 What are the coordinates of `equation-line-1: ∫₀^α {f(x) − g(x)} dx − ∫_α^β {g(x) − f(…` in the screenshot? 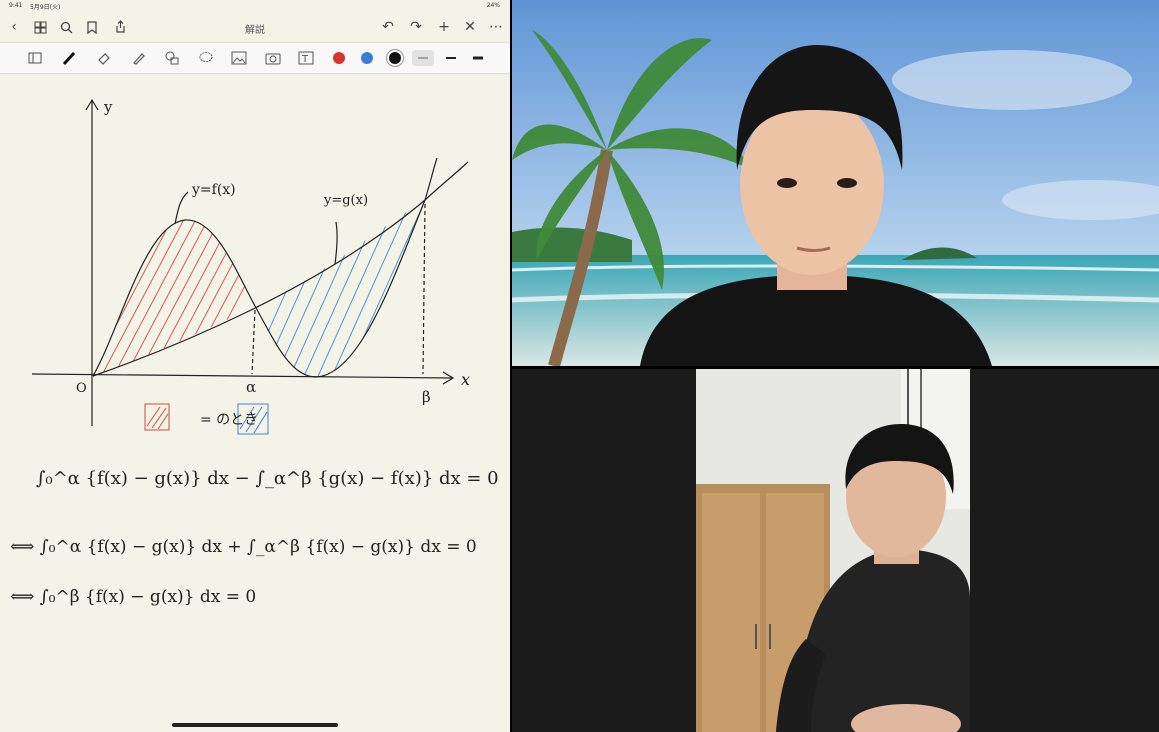 It's located at (267, 478).